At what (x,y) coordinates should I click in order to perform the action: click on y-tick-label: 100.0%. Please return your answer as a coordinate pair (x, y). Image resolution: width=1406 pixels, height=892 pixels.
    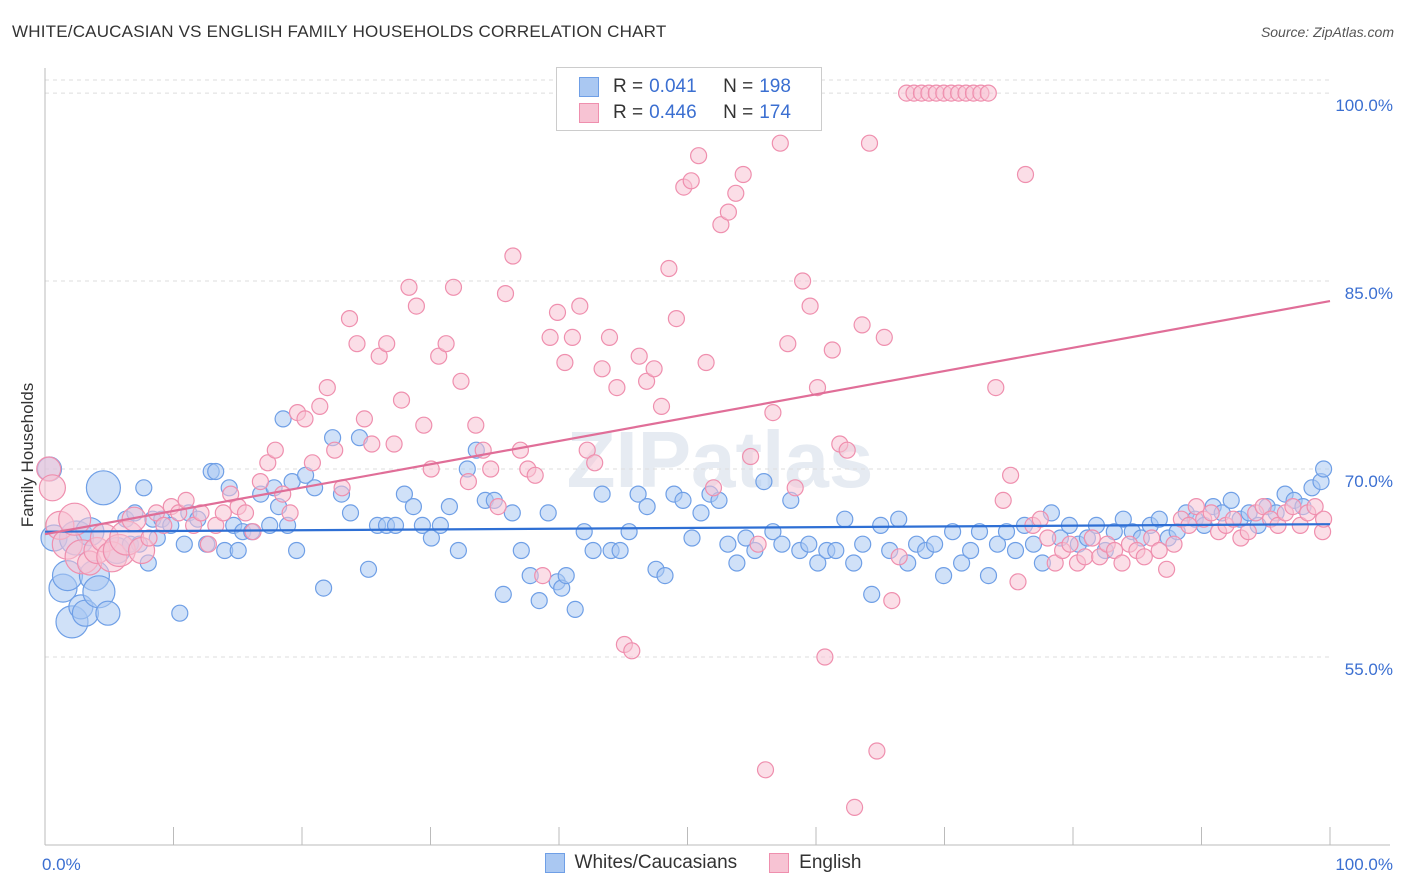
    Looking at the image, I should click on (1364, 105).